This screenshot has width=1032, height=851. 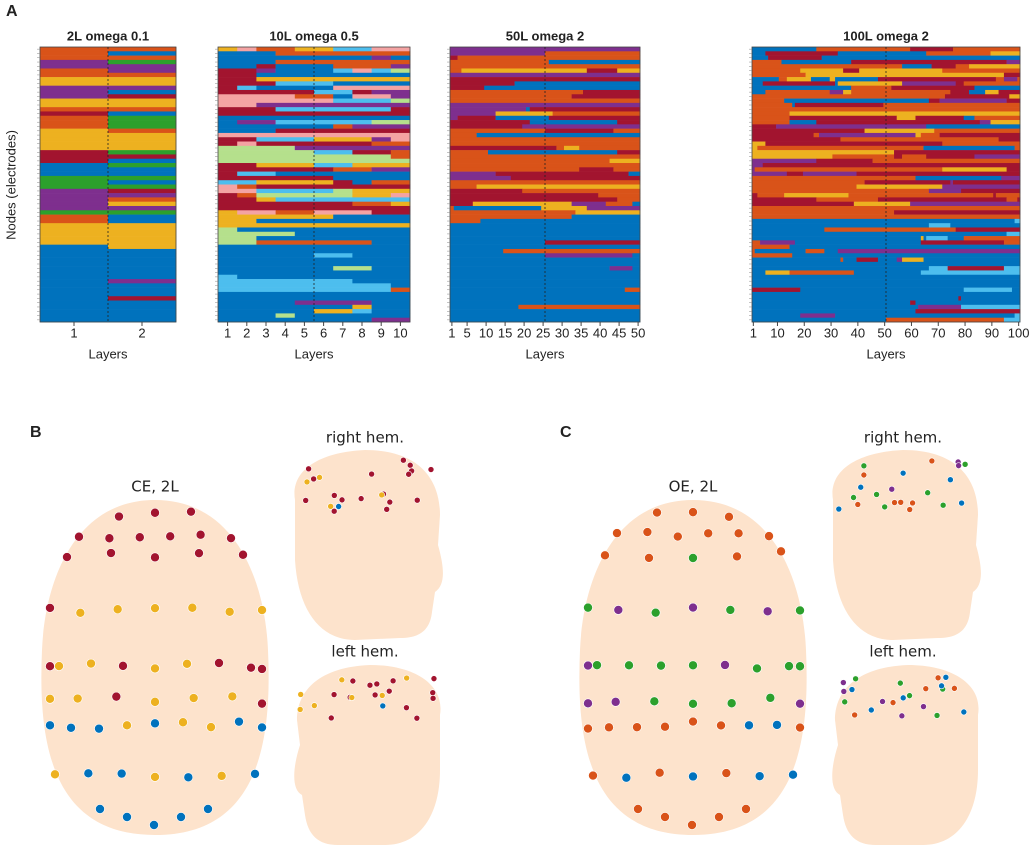 What do you see at coordinates (227, 332) in the screenshot?
I see `x-tick-label: 1` at bounding box center [227, 332].